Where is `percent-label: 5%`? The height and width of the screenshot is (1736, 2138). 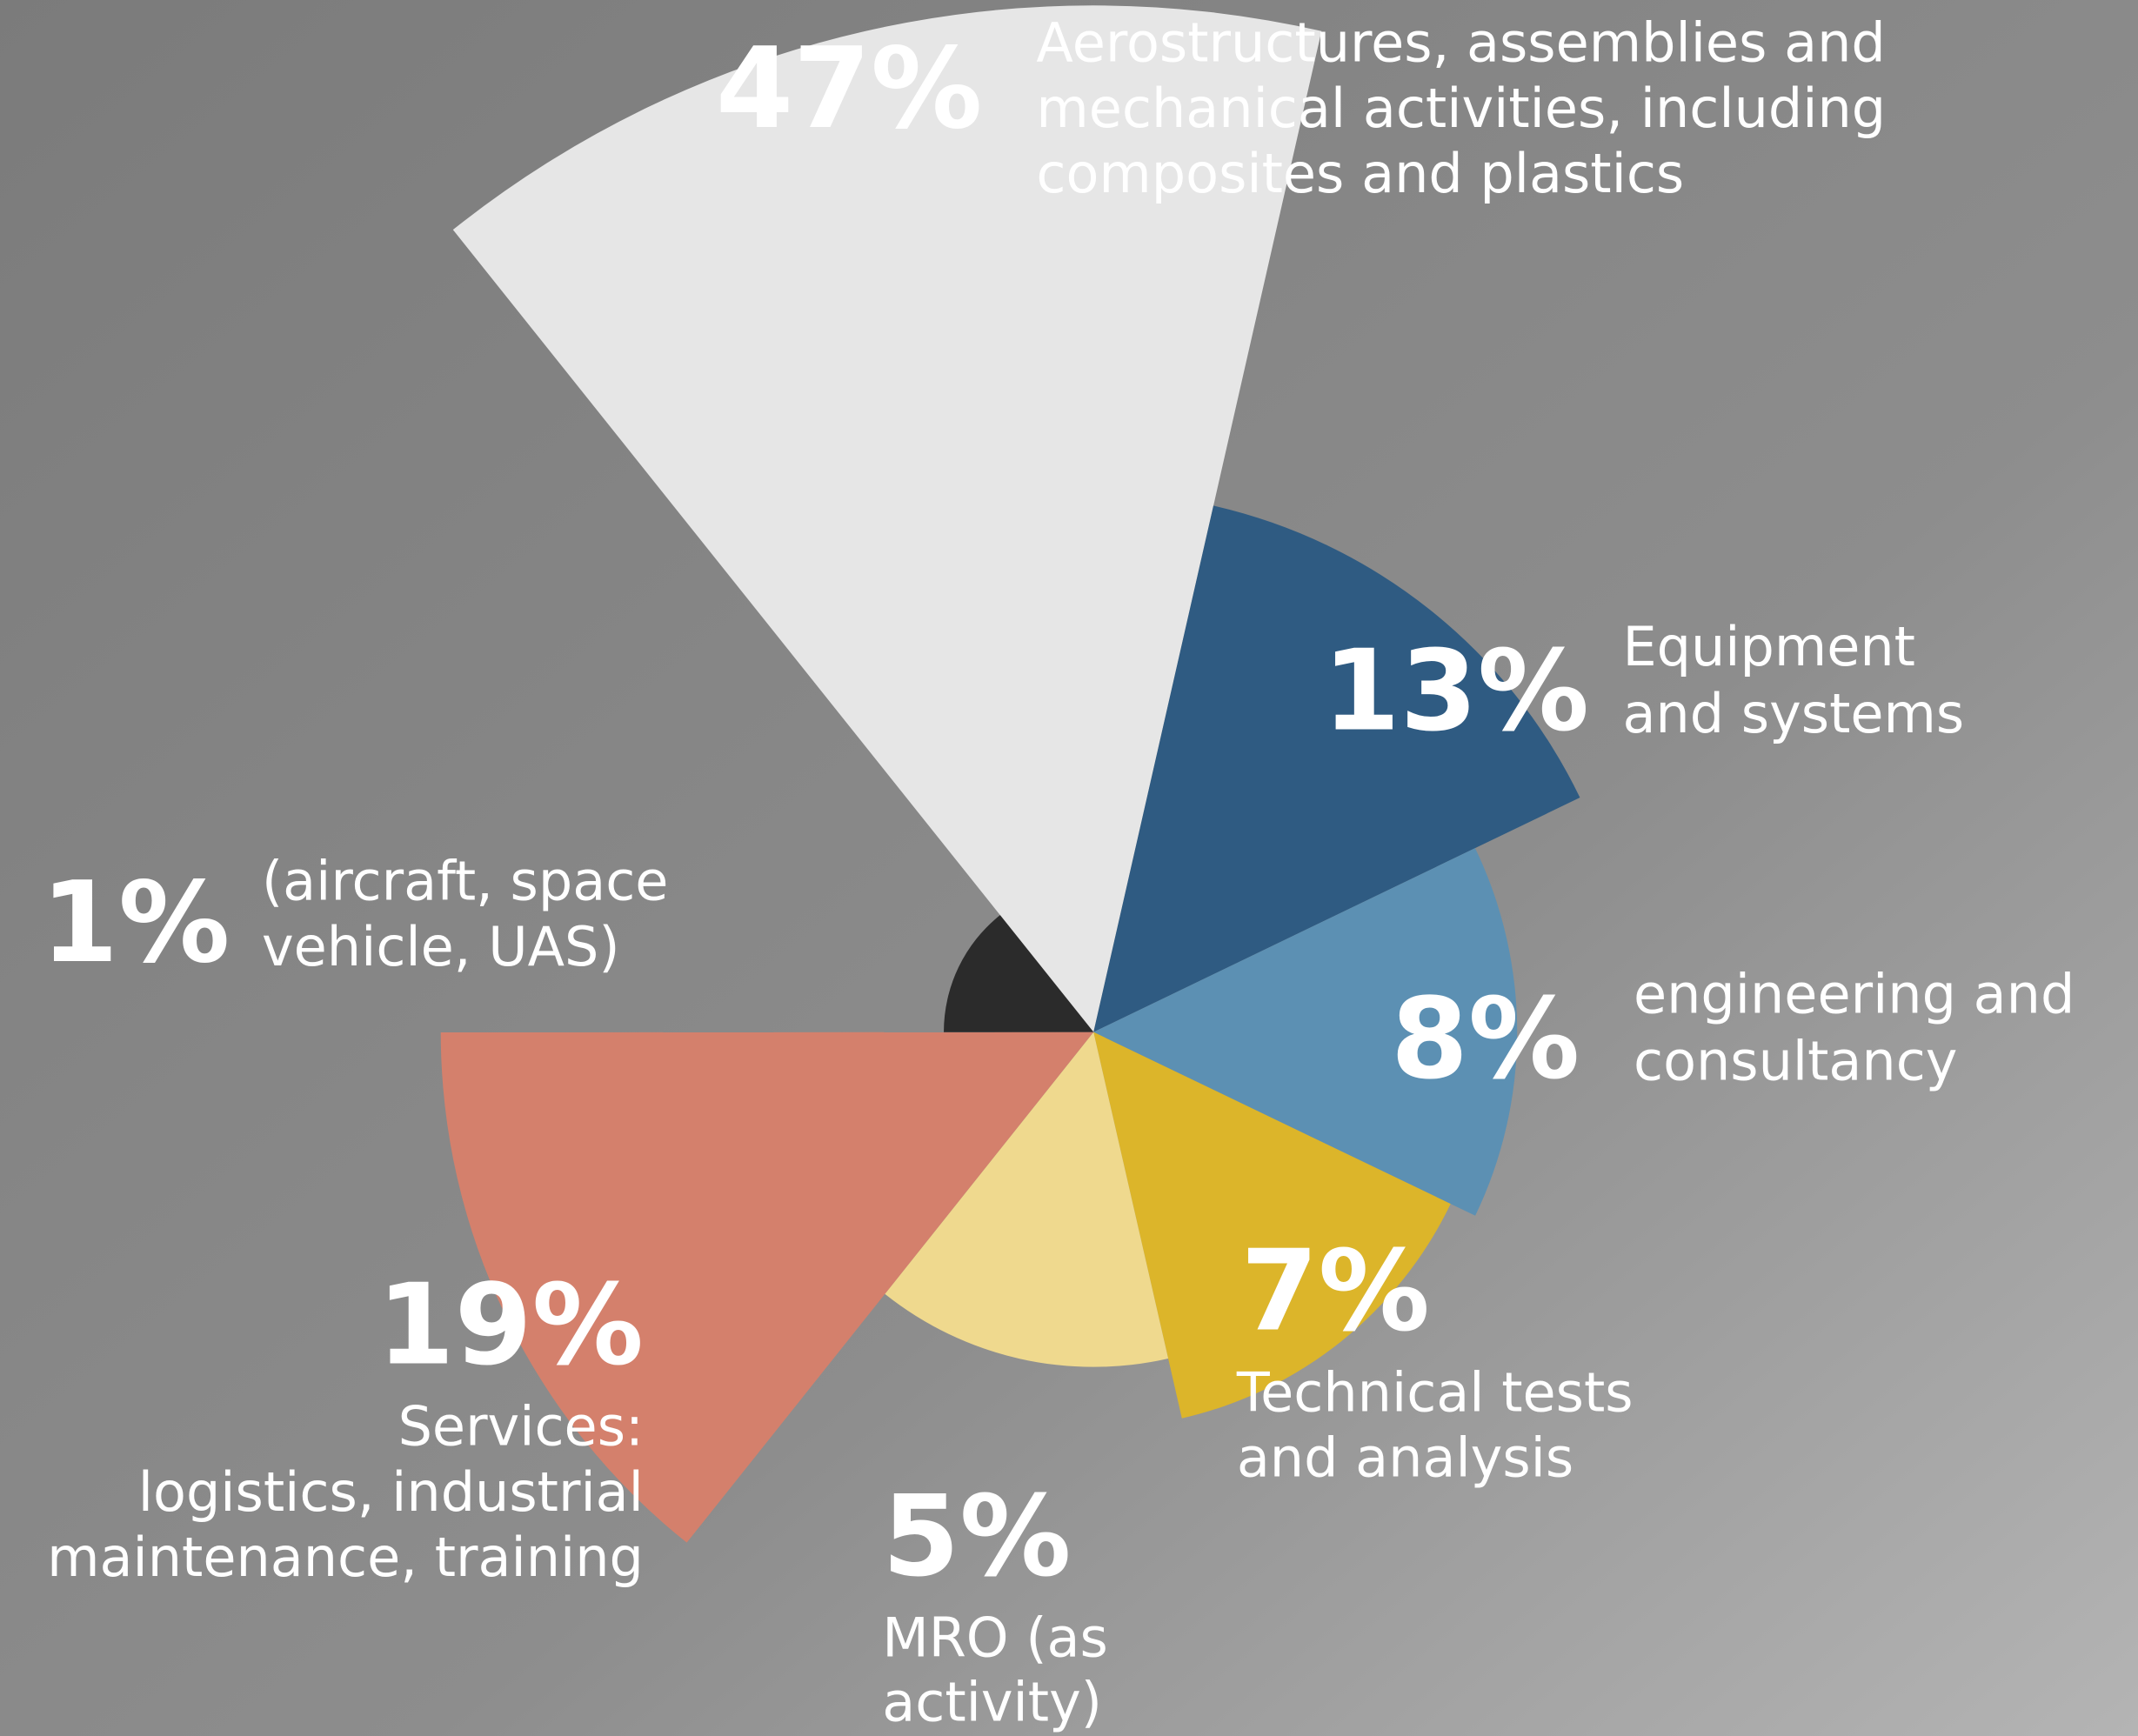
percent-label: 5% is located at coordinates (977, 1537).